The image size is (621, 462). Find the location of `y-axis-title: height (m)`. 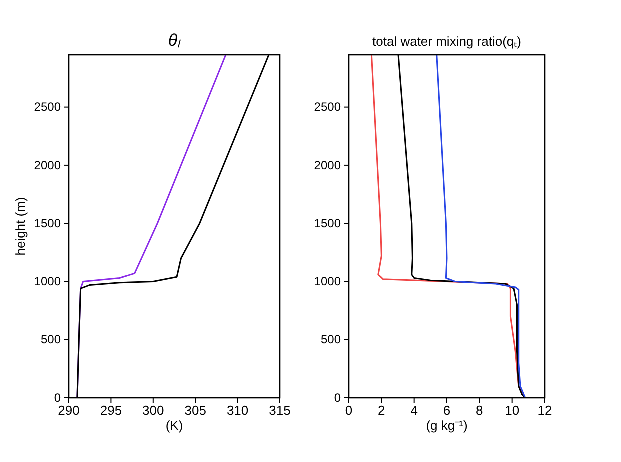

y-axis-title: height (m) is located at coordinates (20, 226).